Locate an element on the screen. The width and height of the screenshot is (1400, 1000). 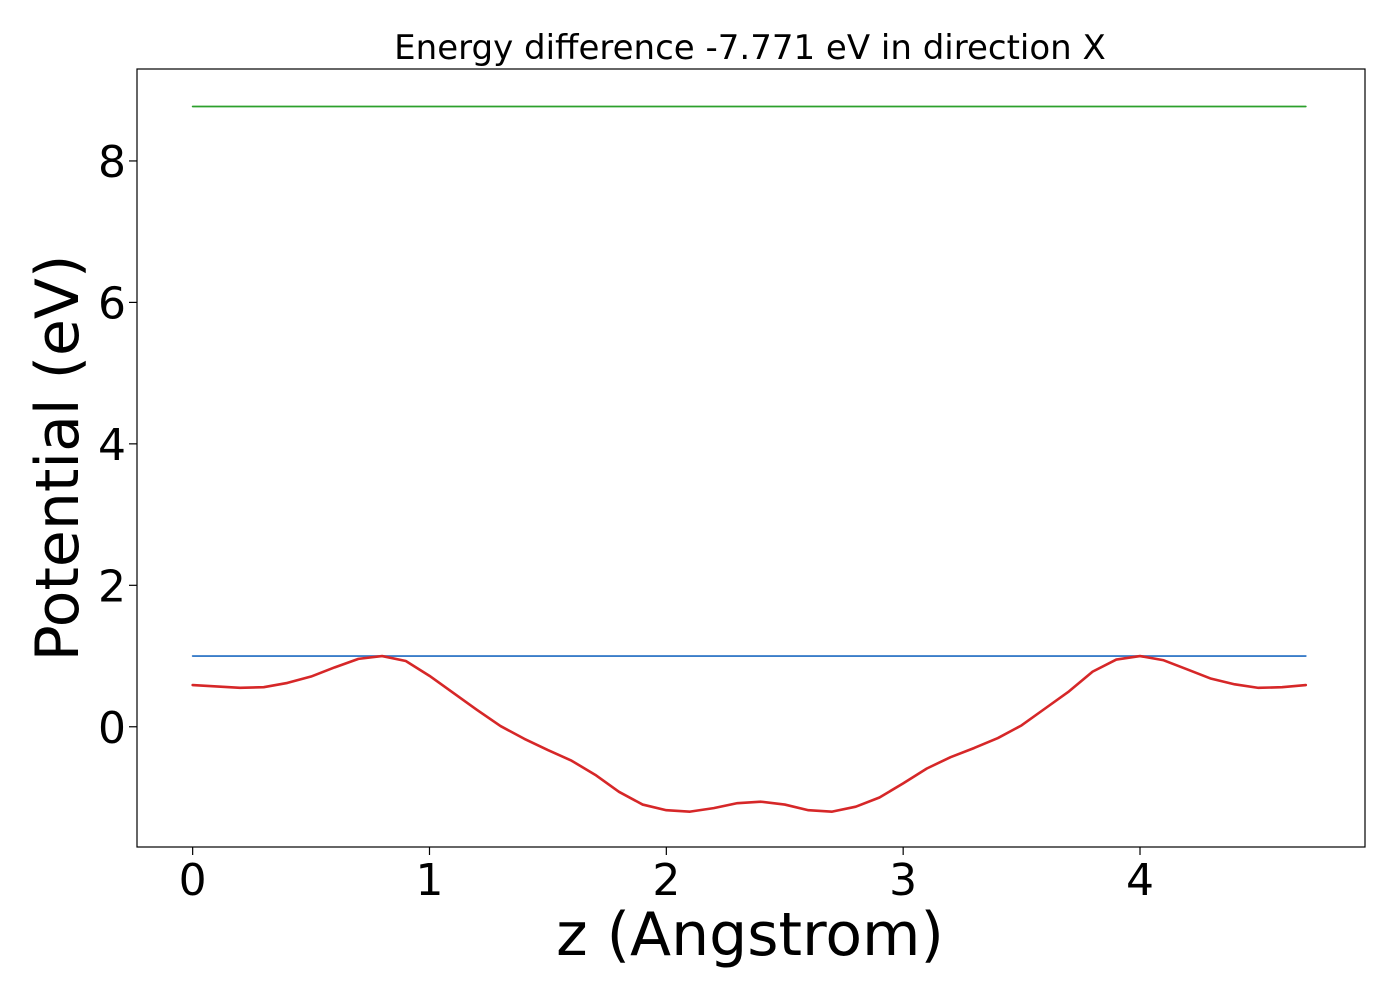
x-tick-label-0: 0 is located at coordinates (193, 880).